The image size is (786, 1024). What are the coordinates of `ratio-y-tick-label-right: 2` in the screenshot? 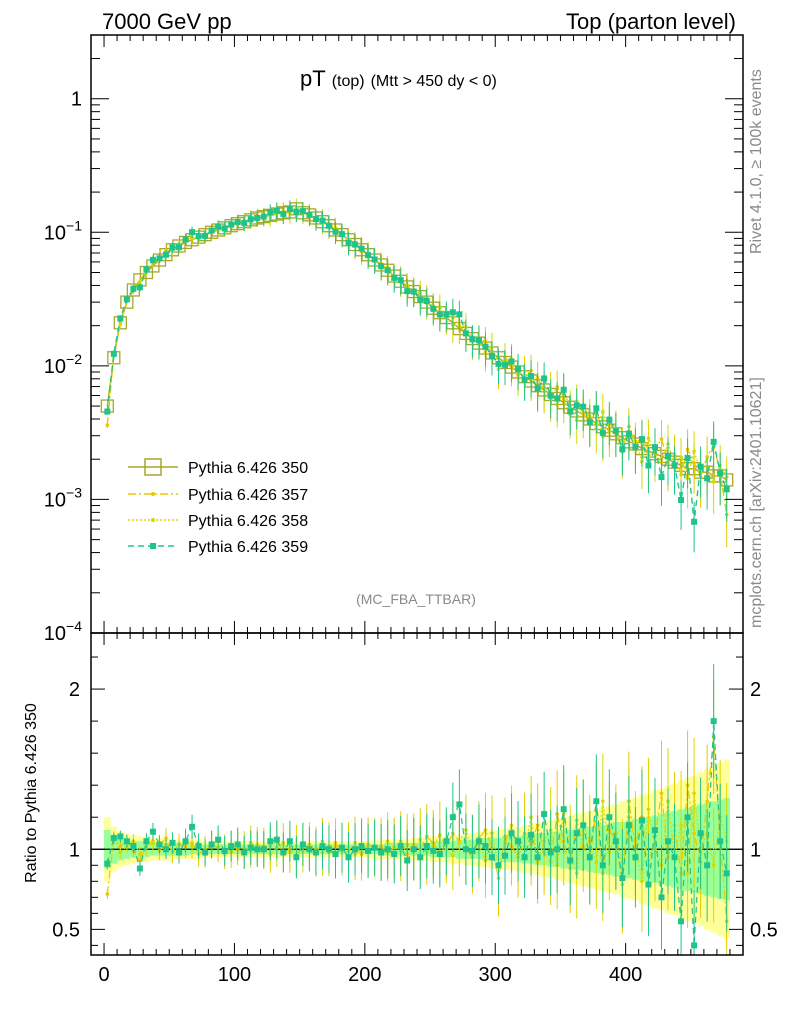 It's located at (755, 690).